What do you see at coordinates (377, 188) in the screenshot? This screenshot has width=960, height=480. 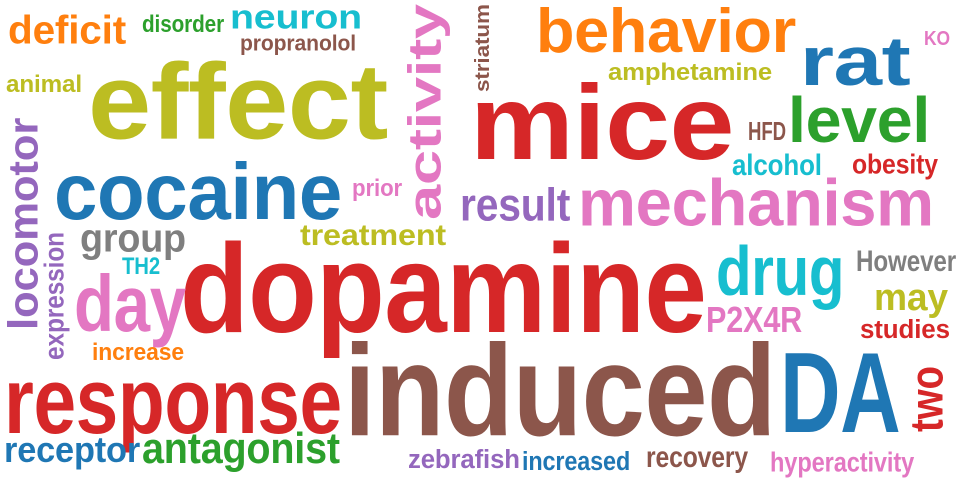 I see `word-prior: prior` at bounding box center [377, 188].